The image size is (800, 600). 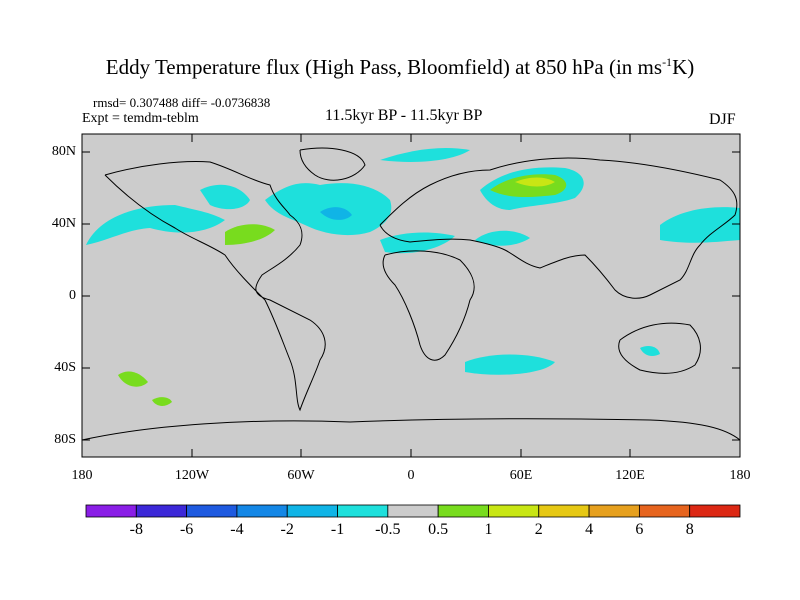 I want to click on colorbar, so click(x=413, y=511).